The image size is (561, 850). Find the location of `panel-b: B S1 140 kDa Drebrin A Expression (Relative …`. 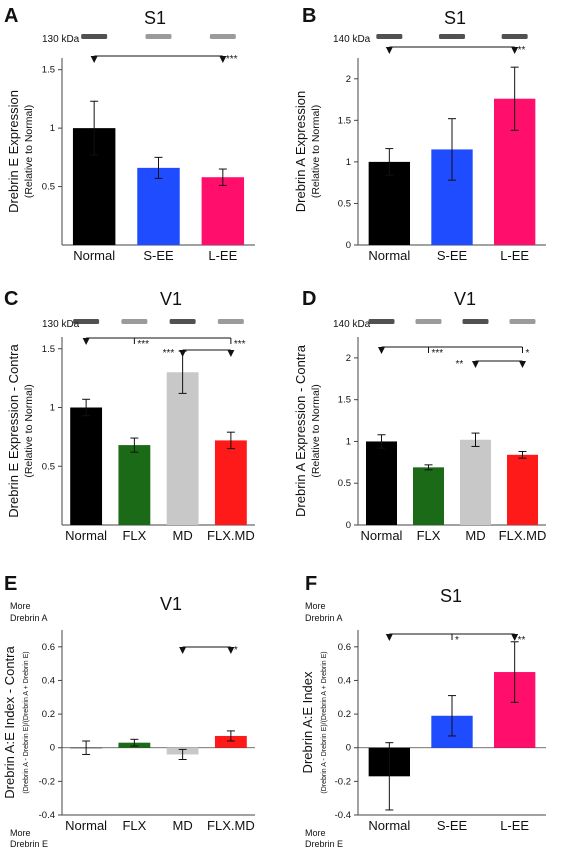

panel-b: B S1 140 kDa Drebrin A Expression (Relative … is located at coordinates (419, 134).